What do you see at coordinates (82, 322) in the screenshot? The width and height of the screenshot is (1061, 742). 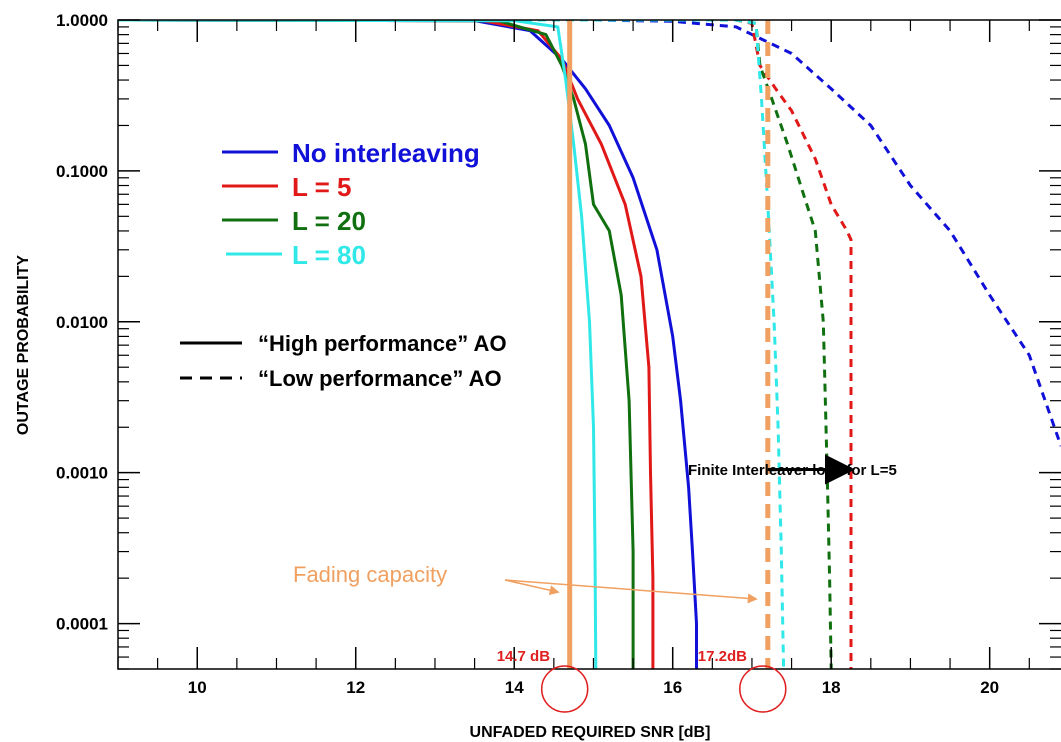 I see `y-tick-label: 0.0100` at bounding box center [82, 322].